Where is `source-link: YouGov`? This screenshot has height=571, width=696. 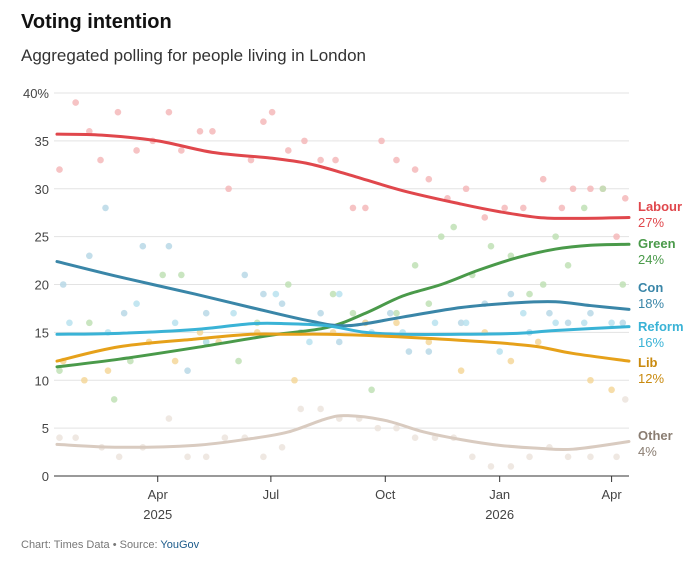 source-link: YouGov is located at coordinates (180, 545).